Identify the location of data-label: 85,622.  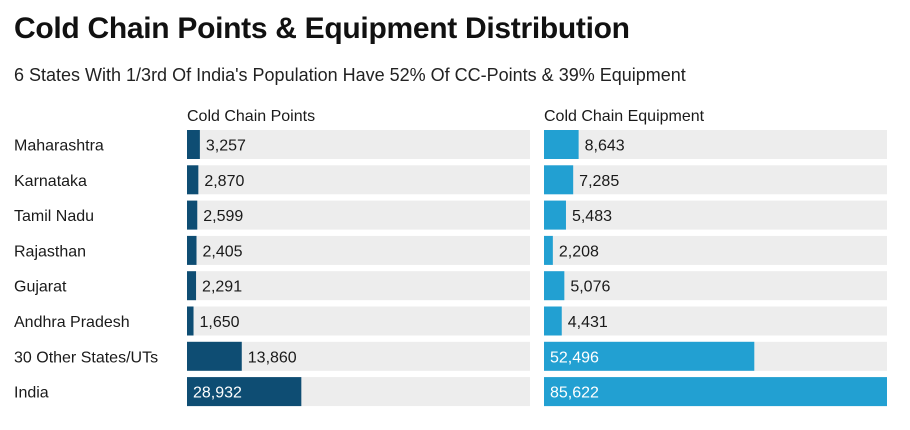
(574, 393).